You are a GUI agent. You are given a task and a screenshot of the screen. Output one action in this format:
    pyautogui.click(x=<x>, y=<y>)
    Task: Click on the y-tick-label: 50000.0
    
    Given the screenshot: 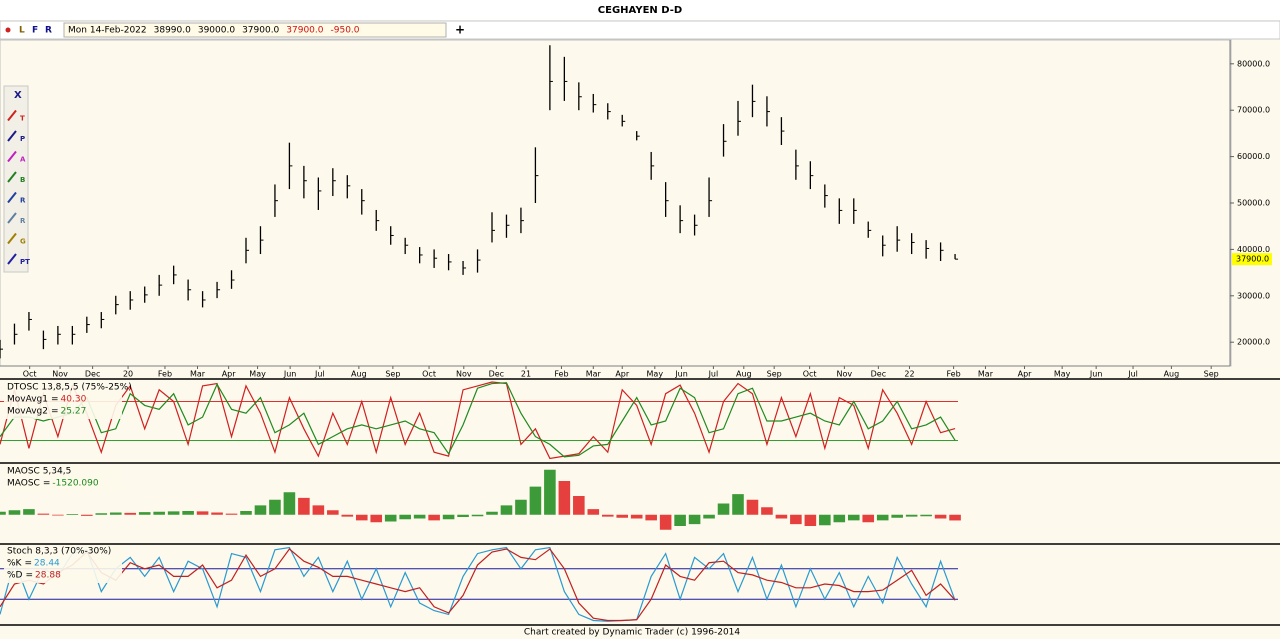 What is the action you would take?
    pyautogui.click(x=1253, y=203)
    